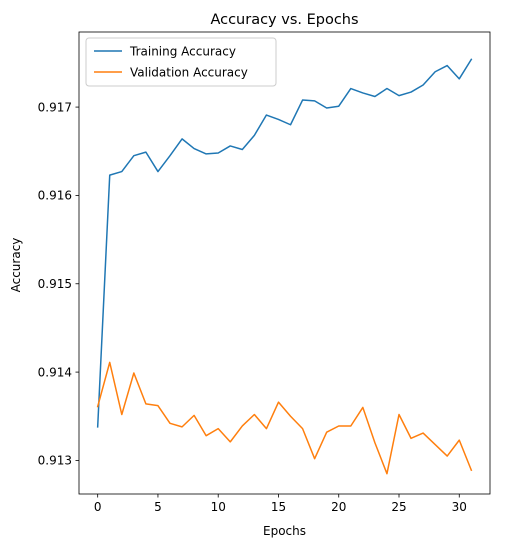 The image size is (511, 547). I want to click on x-tick-label: 30, so click(459, 507).